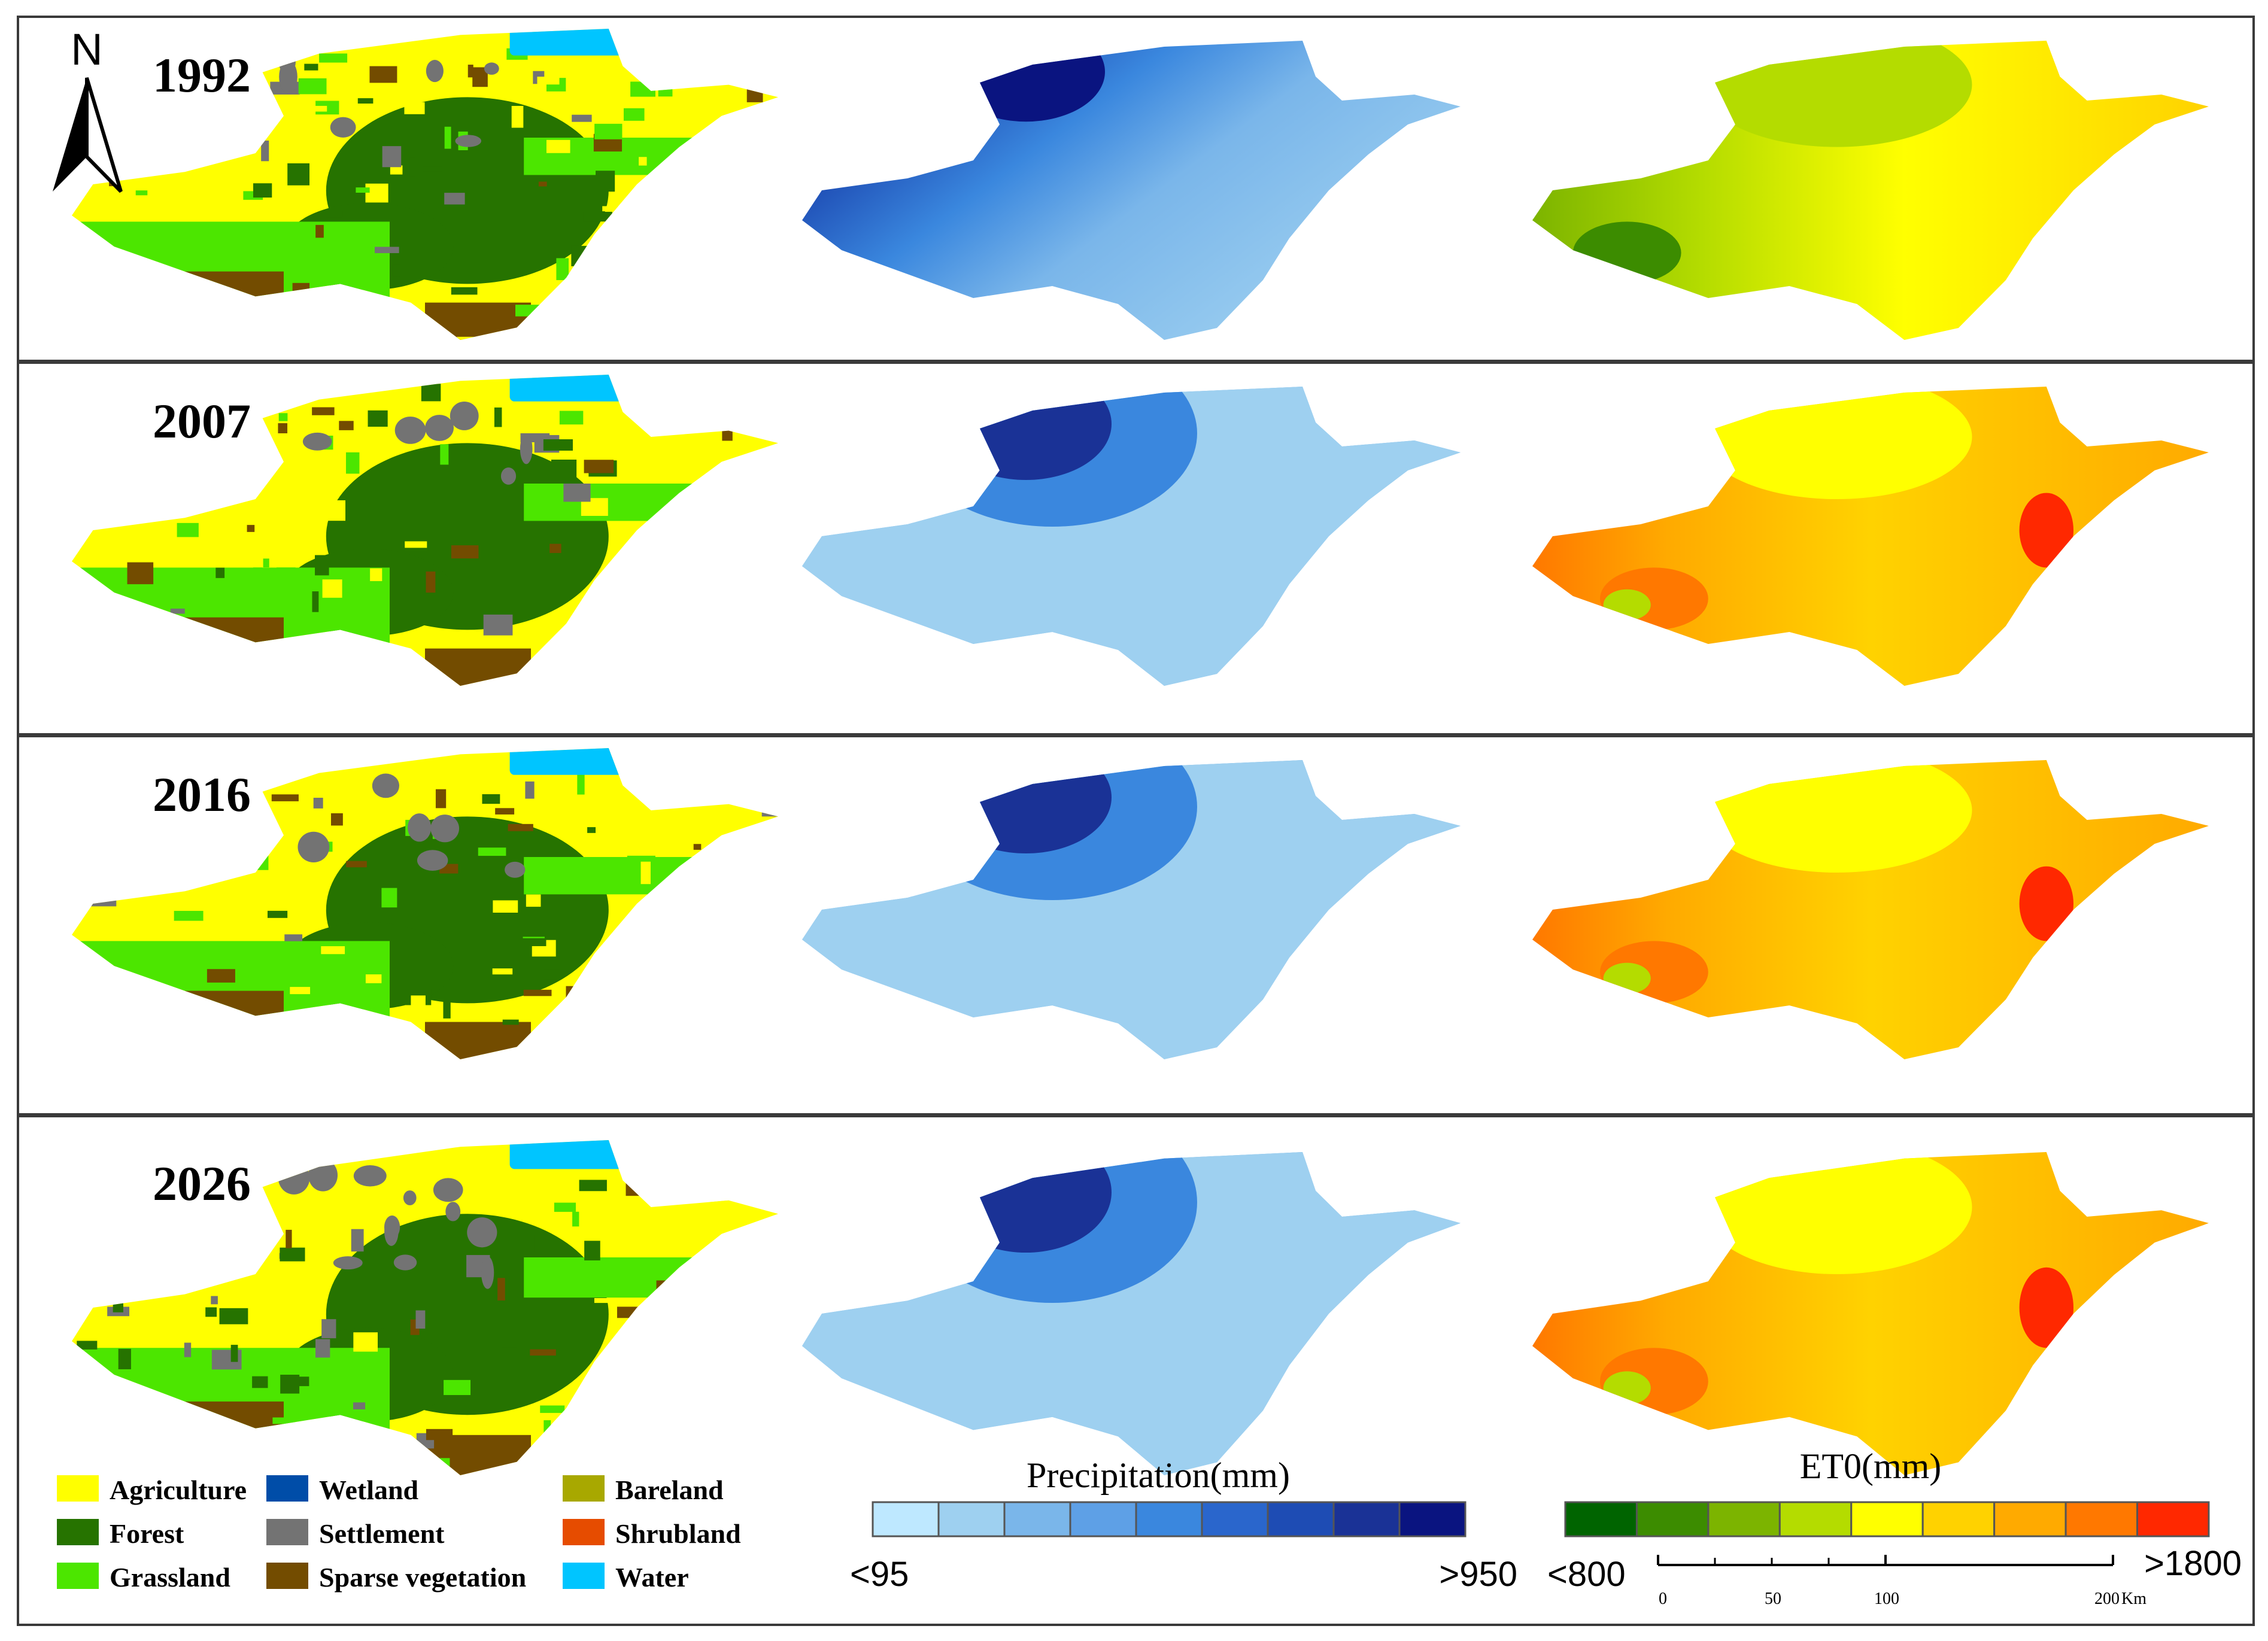 Image resolution: width=2268 pixels, height=1641 pixels. Describe the element at coordinates (369, 1490) in the screenshot. I see `legend-label: Wetland` at that location.